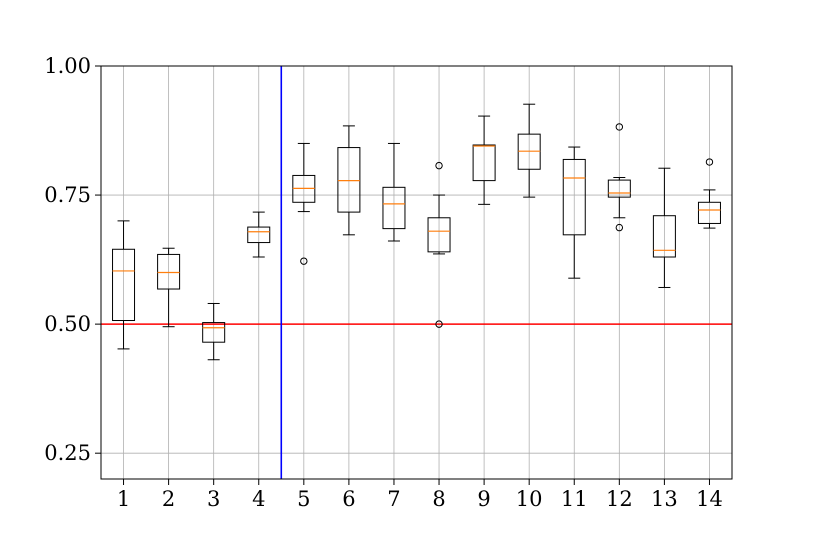  Describe the element at coordinates (67, 324) in the screenshot. I see `y-tick-label: 0.50` at that location.